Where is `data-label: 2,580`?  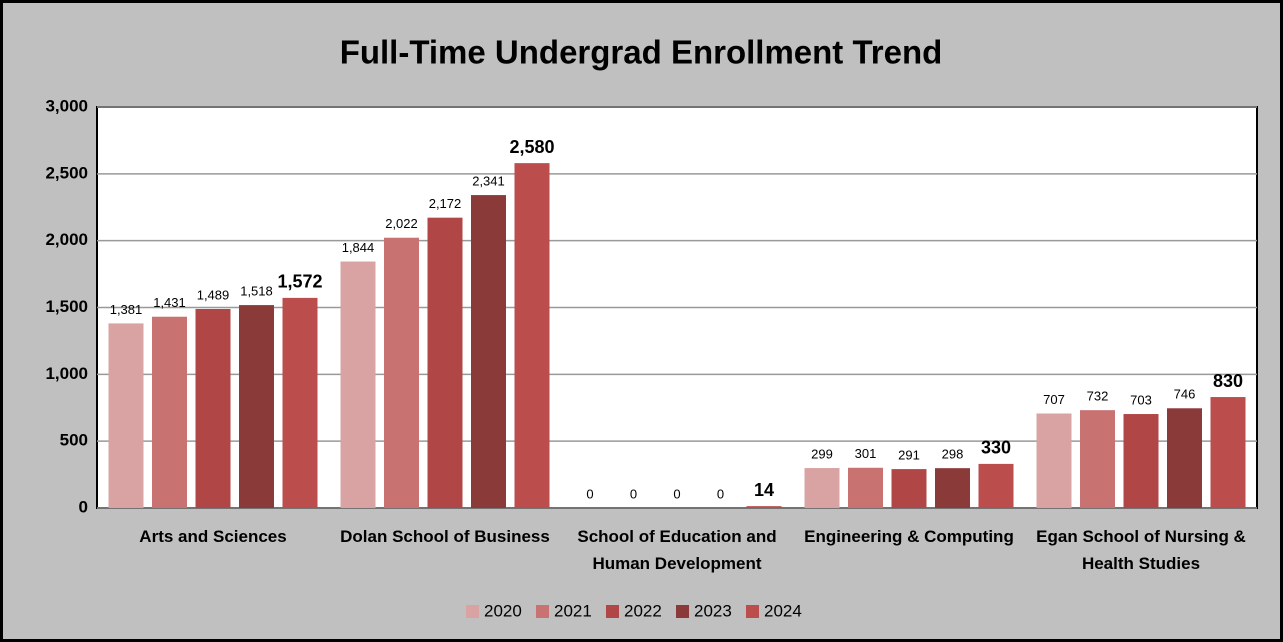 data-label: 2,580 is located at coordinates (531, 147).